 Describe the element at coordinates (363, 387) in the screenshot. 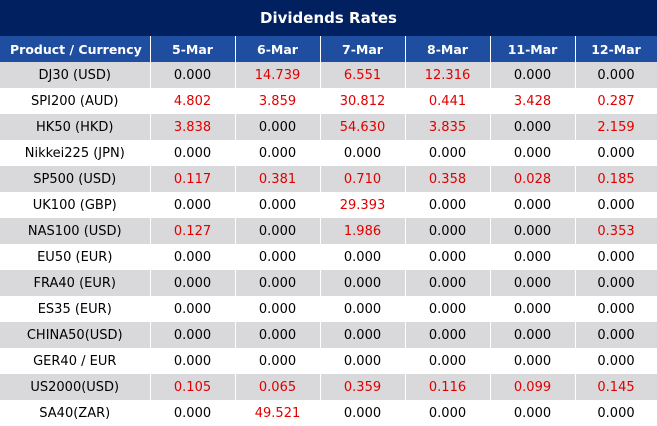

I see `rate-cell: 0.359` at that location.